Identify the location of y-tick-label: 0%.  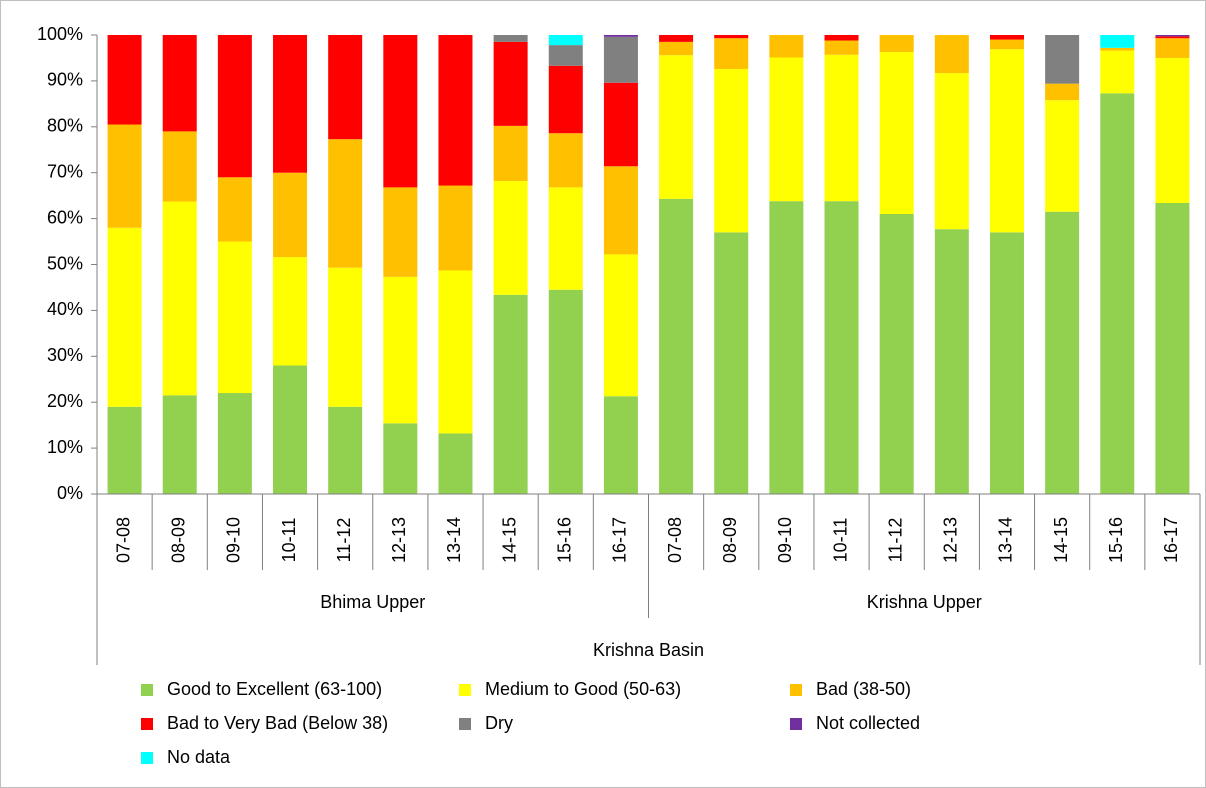
(70, 493).